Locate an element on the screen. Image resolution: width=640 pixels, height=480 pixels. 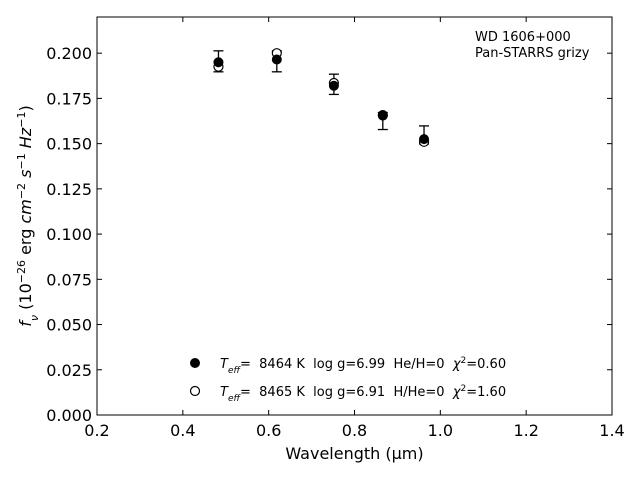
y-tick-label: 0.200 is located at coordinates (69, 53).